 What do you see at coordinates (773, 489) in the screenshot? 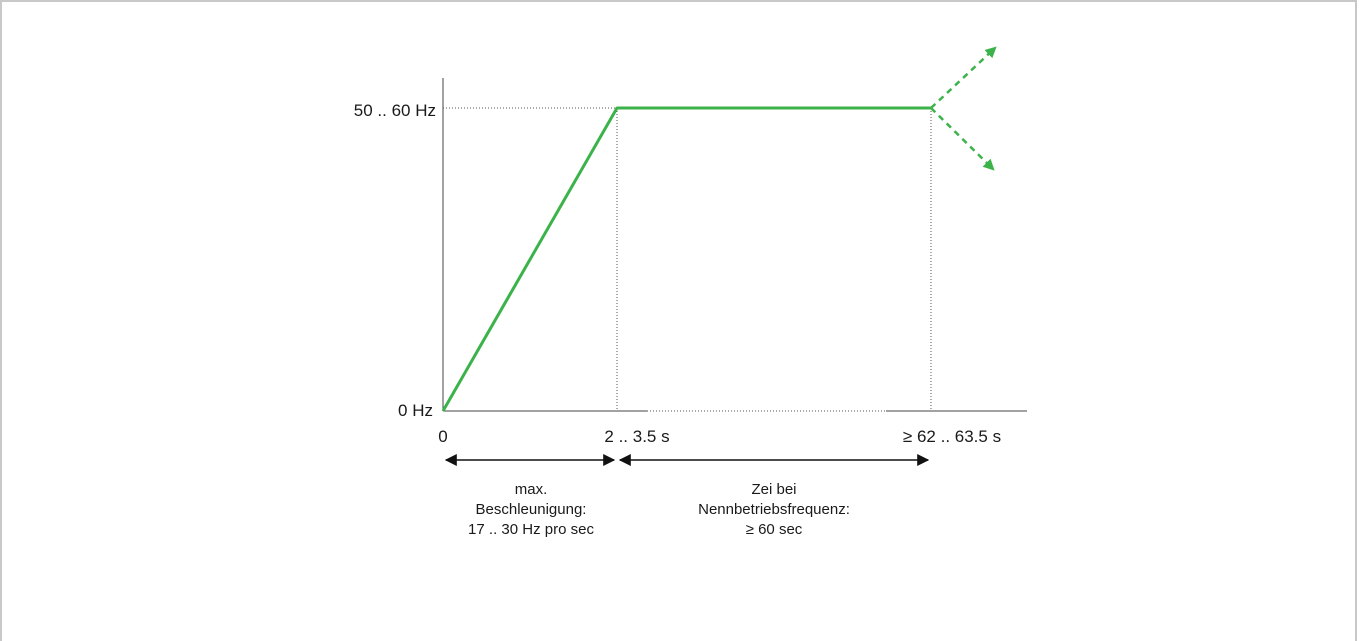
I see `rated-time-caption-line-1: Zei bei` at bounding box center [773, 489].